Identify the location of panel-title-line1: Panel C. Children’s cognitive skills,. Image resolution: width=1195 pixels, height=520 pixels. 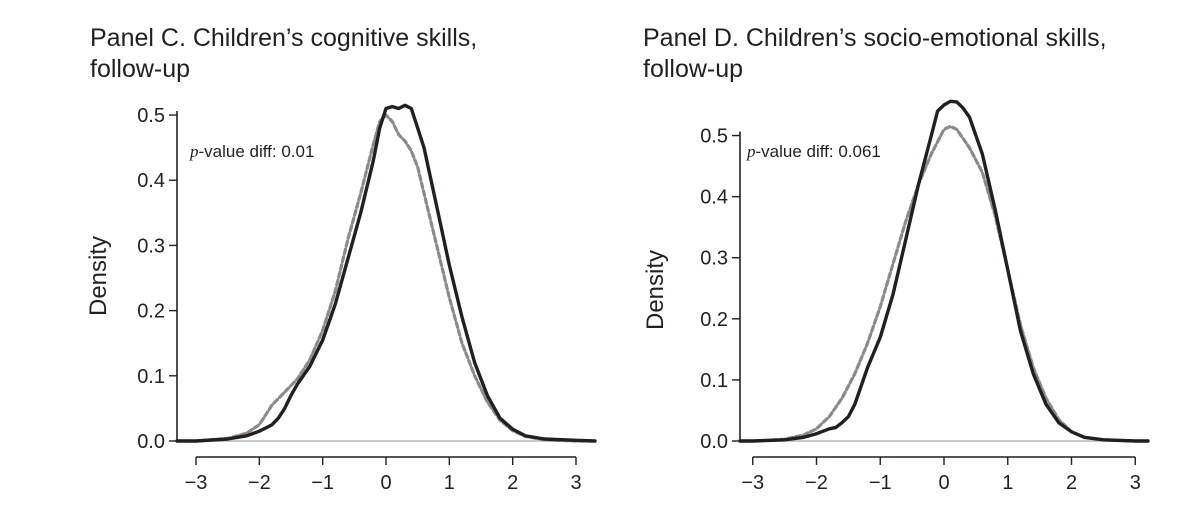
(283, 38).